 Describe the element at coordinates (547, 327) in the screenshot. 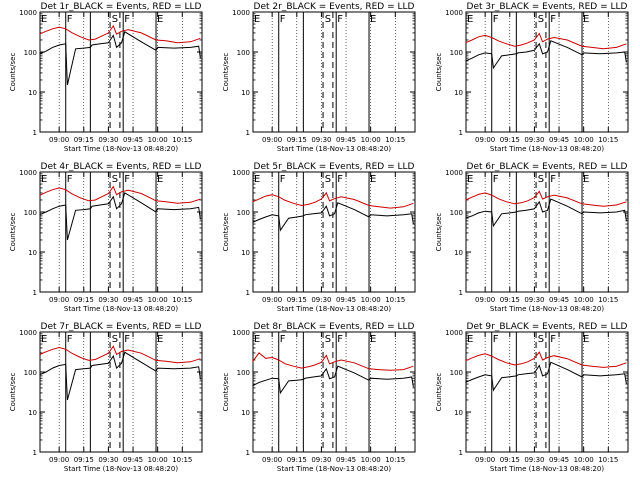

I see `chart-title: Det 9r_BLACK = Events, RED = LLD` at that location.